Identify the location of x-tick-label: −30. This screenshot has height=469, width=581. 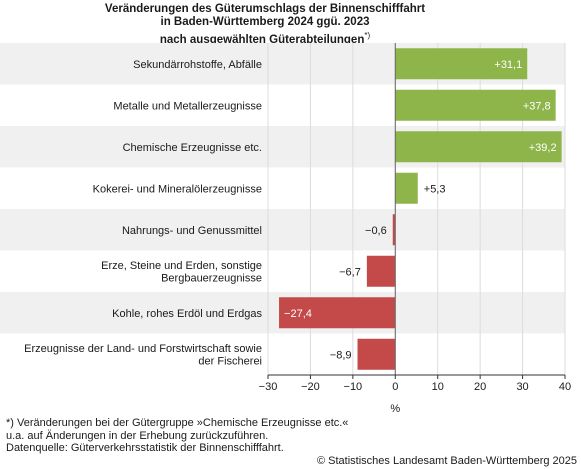
(268, 387).